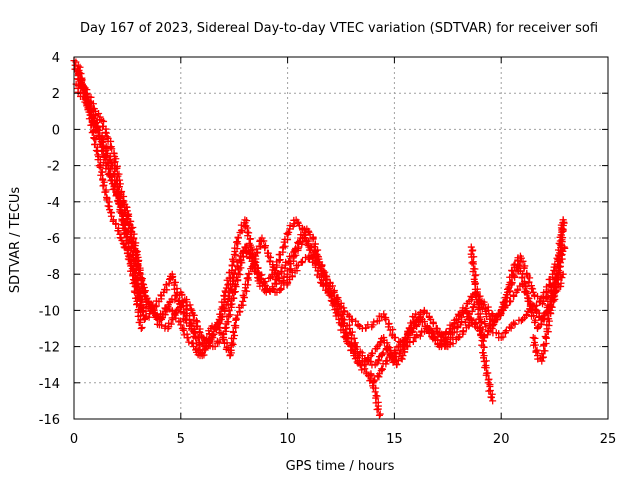 This screenshot has width=640, height=480. I want to click on y-axis-title: SDTVAR / TECUs, so click(15, 240).